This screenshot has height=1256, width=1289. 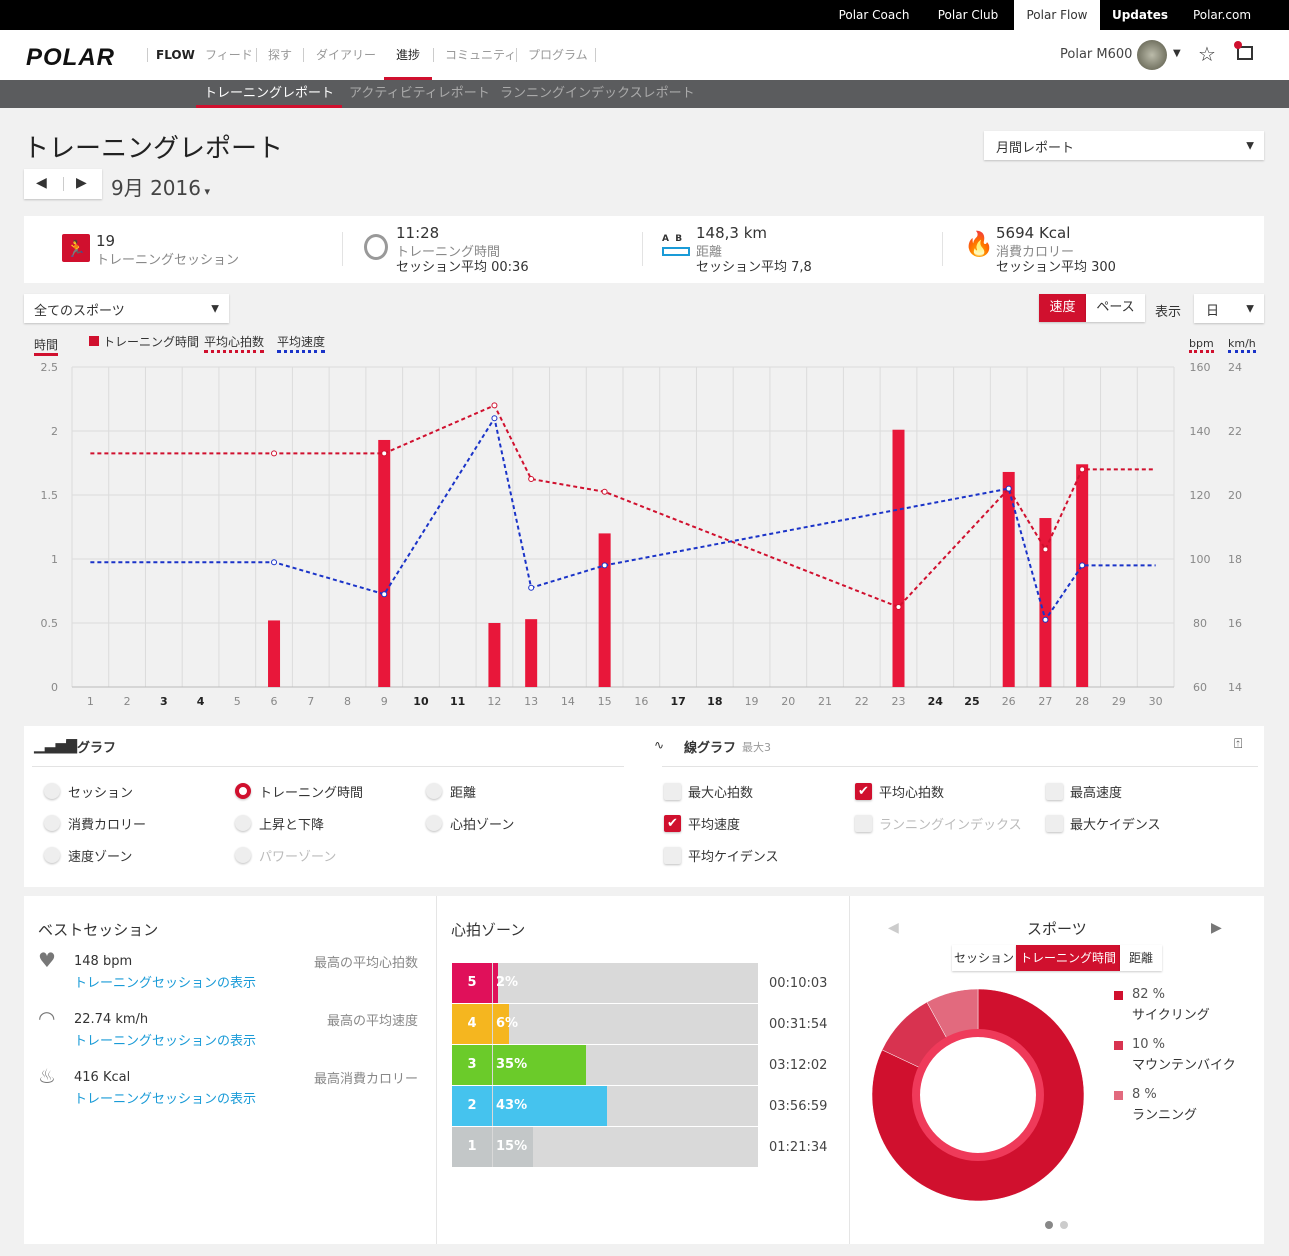 I want to click on x-tick-label: 20, so click(x=788, y=701).